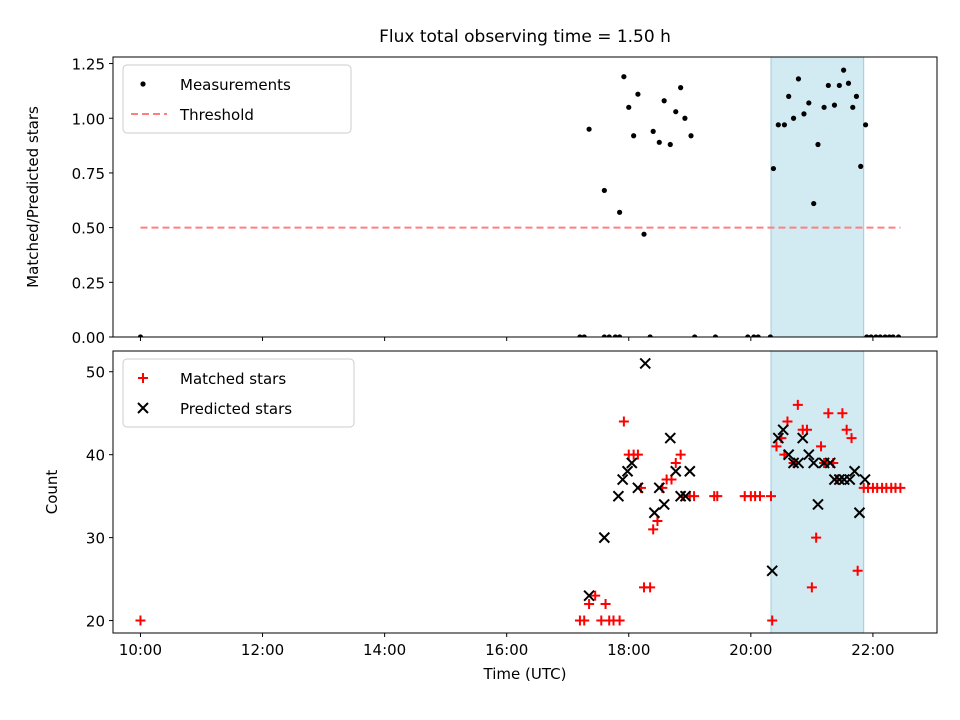 Image resolution: width=960 pixels, height=720 pixels. What do you see at coordinates (236, 409) in the screenshot?
I see `legend-label: Predicted stars` at bounding box center [236, 409].